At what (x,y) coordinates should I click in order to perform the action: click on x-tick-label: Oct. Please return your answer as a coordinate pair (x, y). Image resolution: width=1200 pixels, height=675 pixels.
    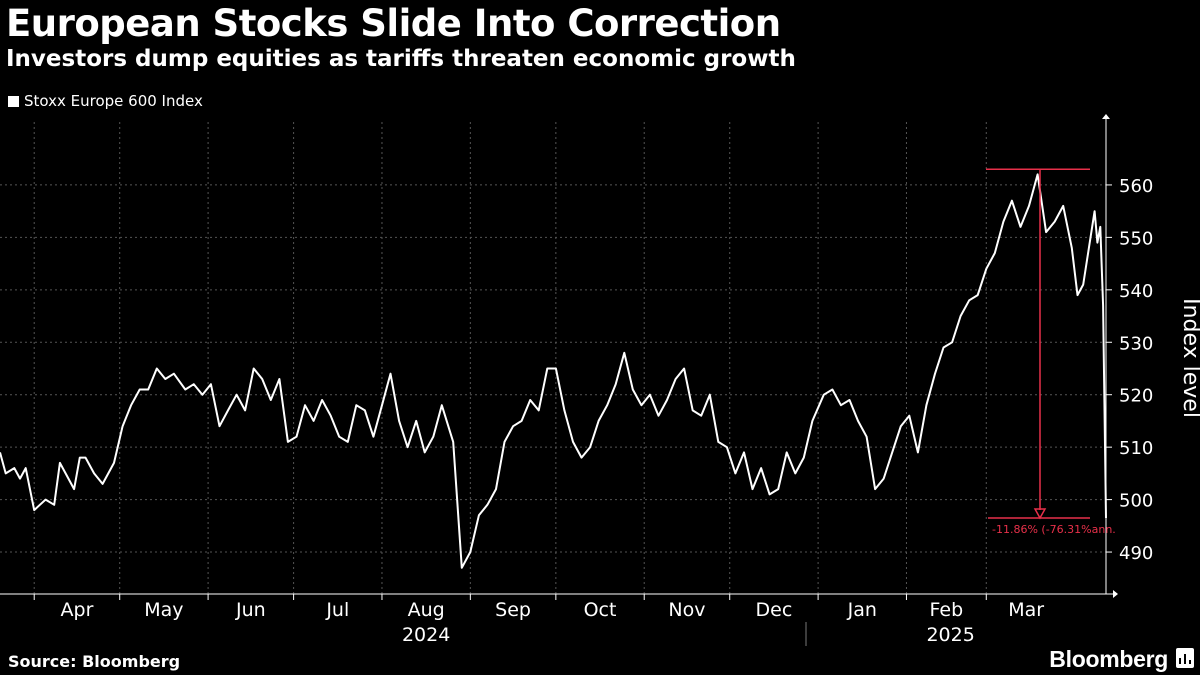
    Looking at the image, I should click on (600, 610).